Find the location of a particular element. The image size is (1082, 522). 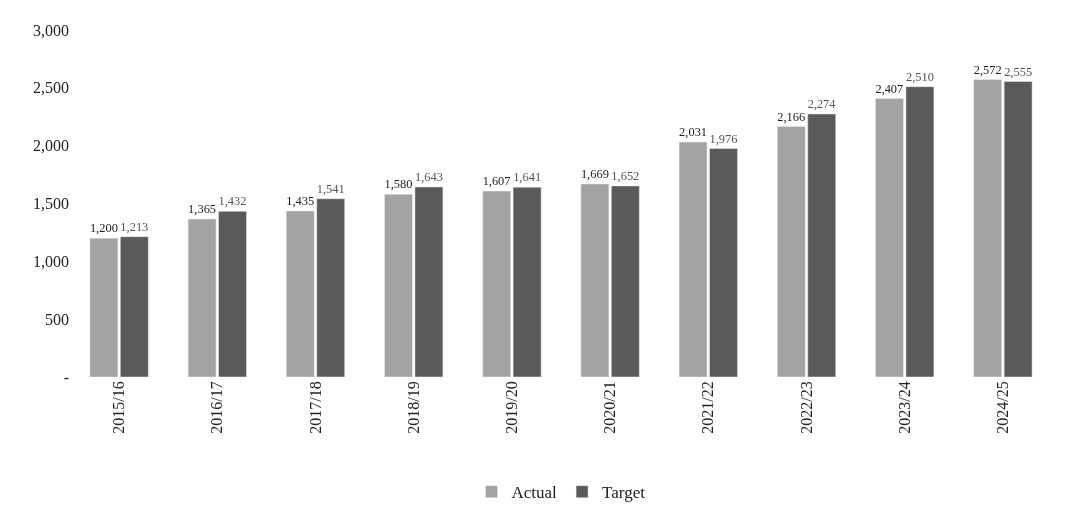

data-label: 1,200 is located at coordinates (103, 228).